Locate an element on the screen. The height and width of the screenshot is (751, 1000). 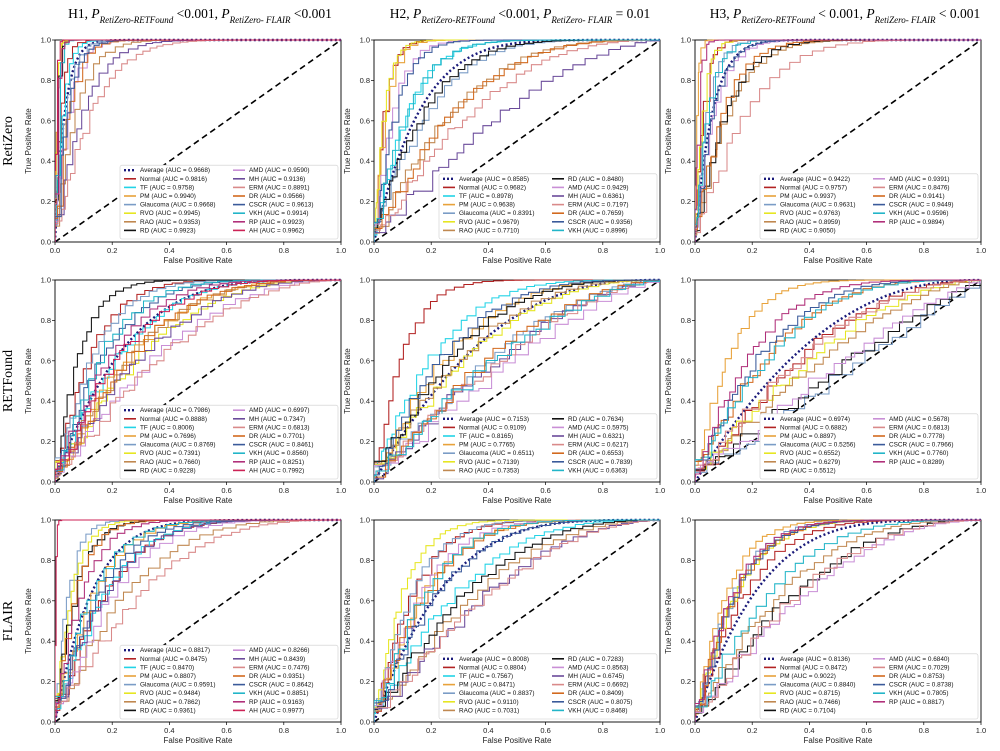
legend-item: TF (AUC = 0.8978) is located at coordinates (478, 196).